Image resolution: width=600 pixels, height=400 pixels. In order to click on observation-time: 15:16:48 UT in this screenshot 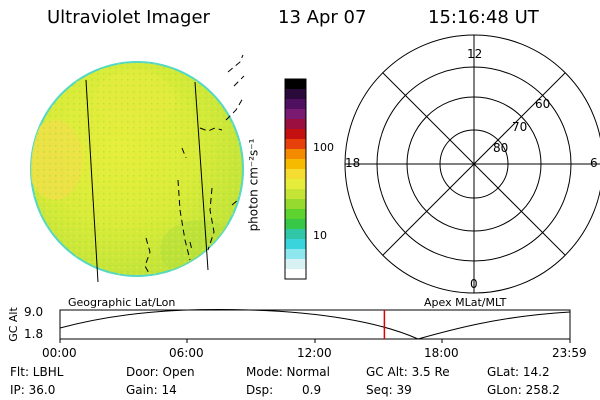, I will do `click(483, 17)`.